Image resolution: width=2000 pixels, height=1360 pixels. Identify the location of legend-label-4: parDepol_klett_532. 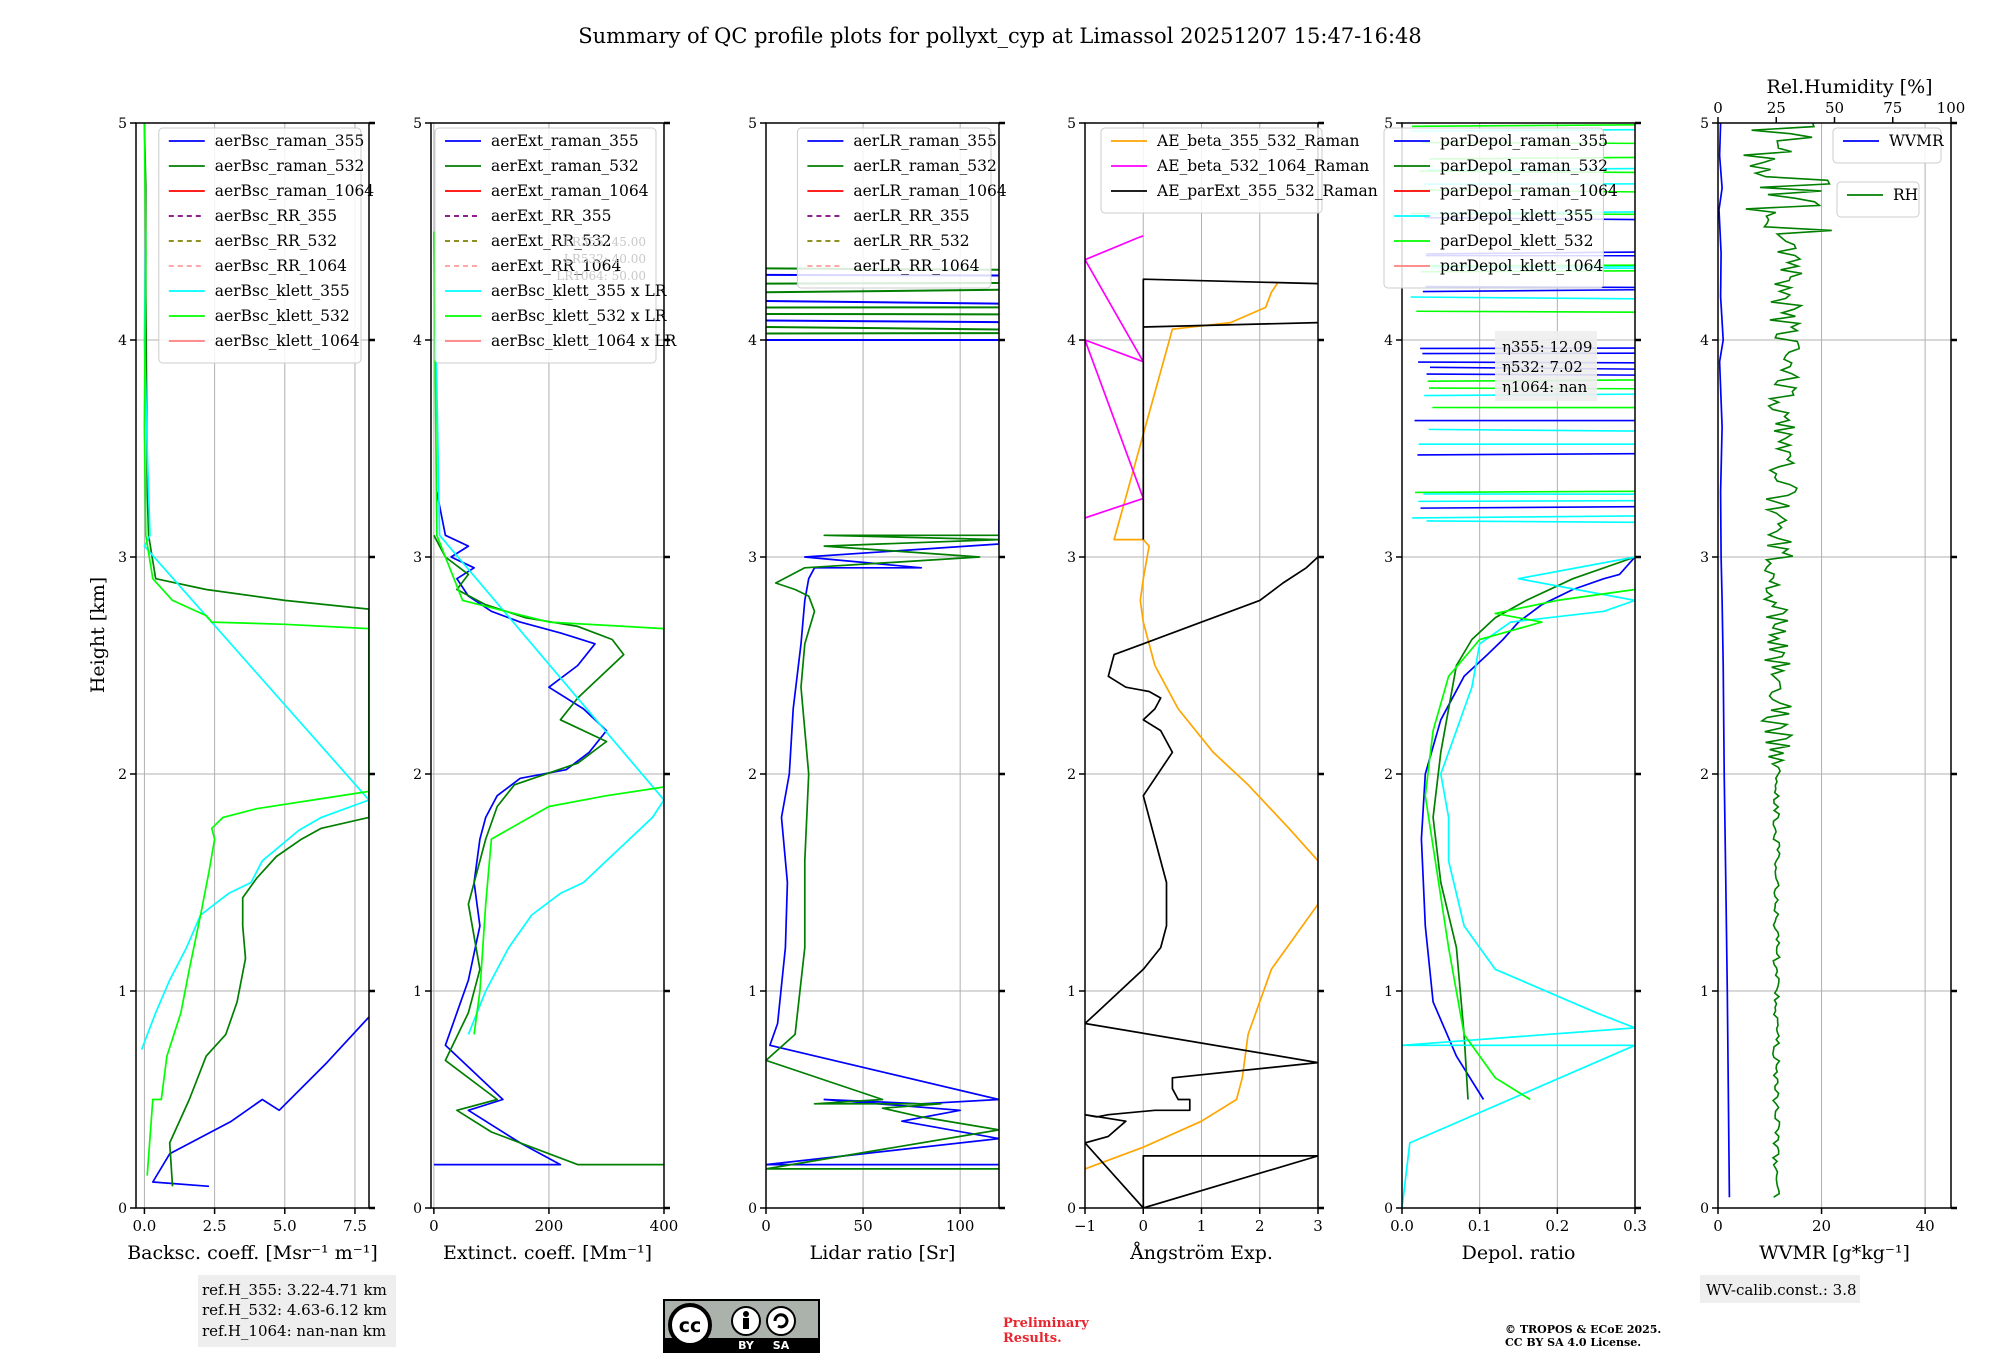
(1516, 241).